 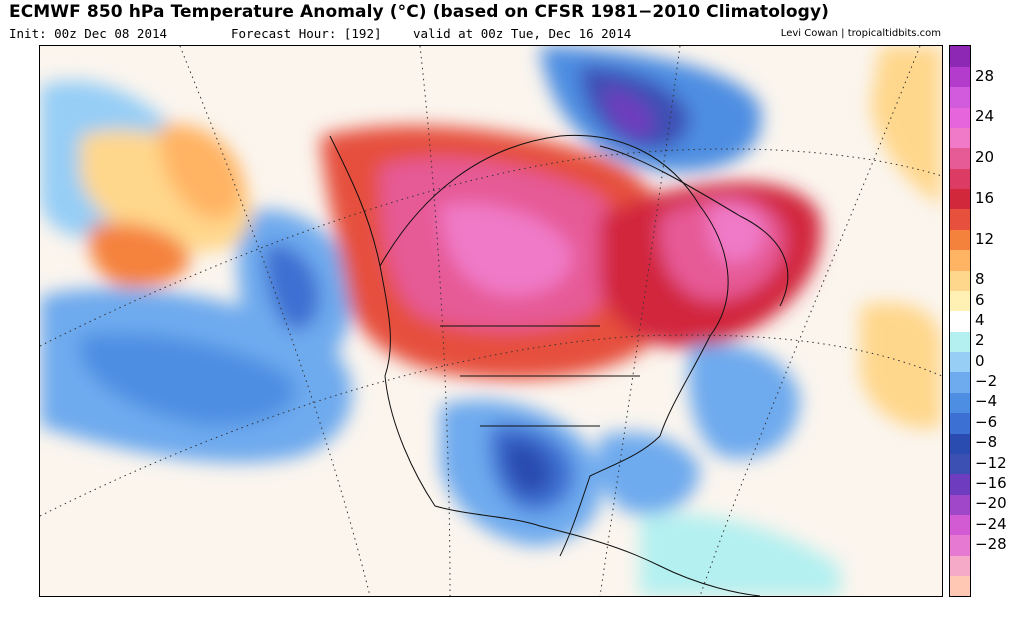 I want to click on western-atlantic-cold-anomaly, so click(x=770, y=408).